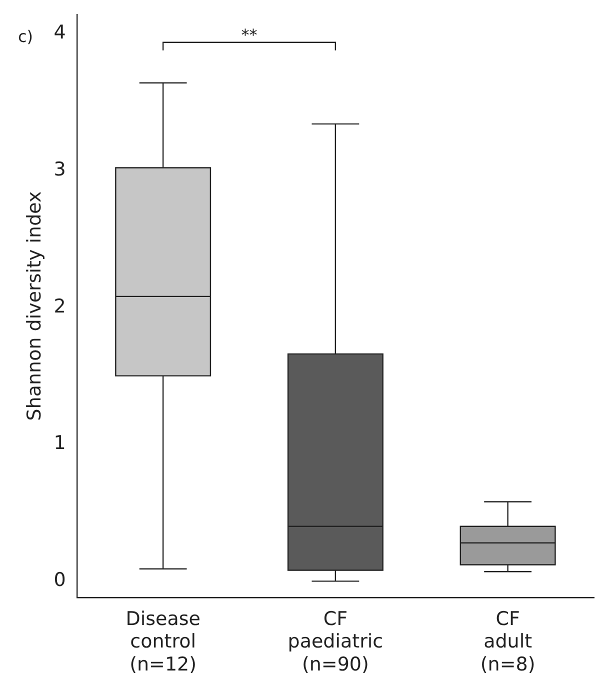 This screenshot has height=690, width=614. Describe the element at coordinates (508, 642) in the screenshot. I see `x-tick-label: CF adult (n=8)` at that location.